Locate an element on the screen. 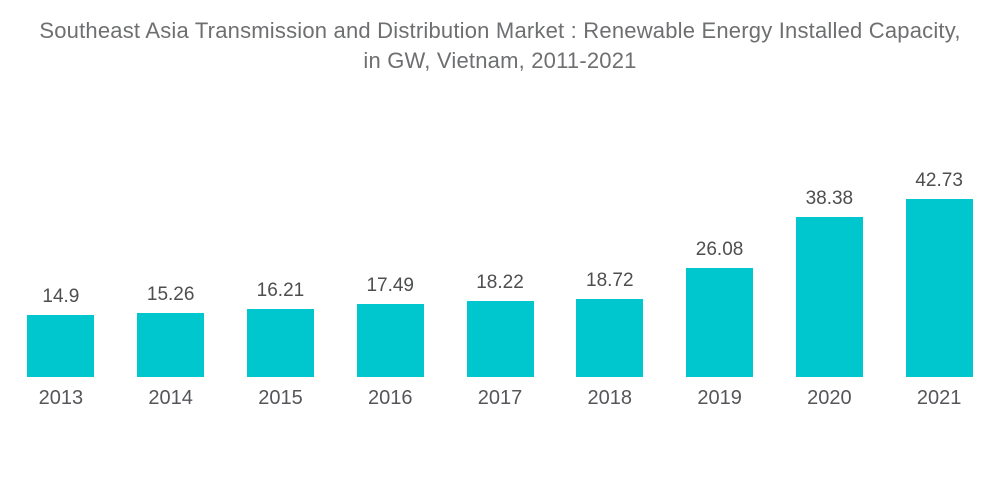 The height and width of the screenshot is (504, 1000). bar-value-label: 18.72 is located at coordinates (610, 280).